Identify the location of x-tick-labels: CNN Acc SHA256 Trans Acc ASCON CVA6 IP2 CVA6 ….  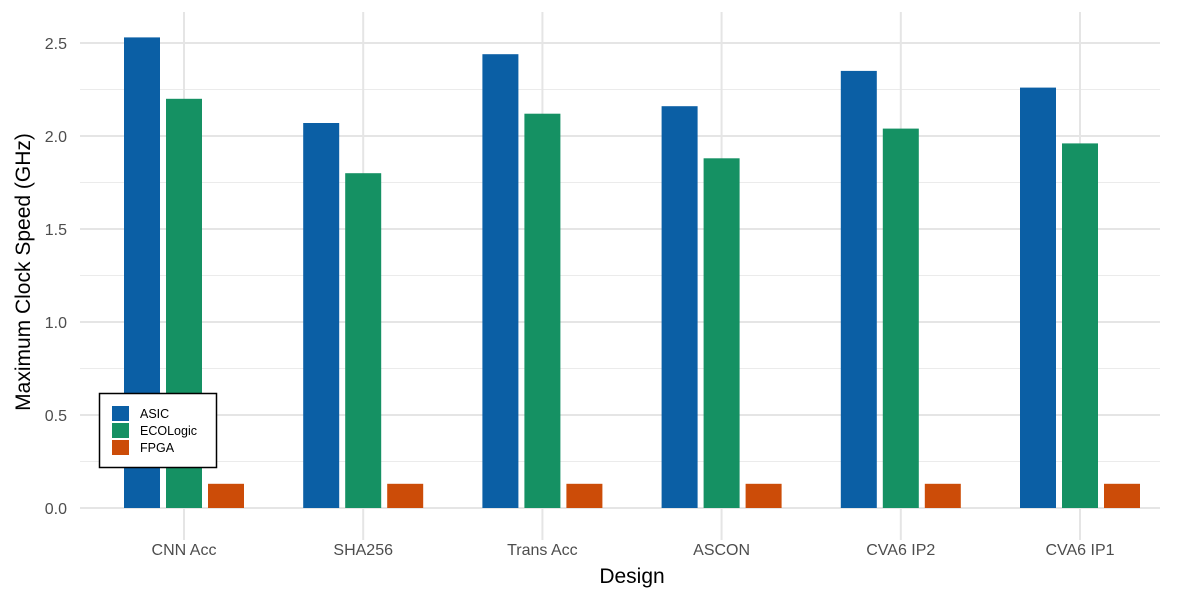
(633, 550).